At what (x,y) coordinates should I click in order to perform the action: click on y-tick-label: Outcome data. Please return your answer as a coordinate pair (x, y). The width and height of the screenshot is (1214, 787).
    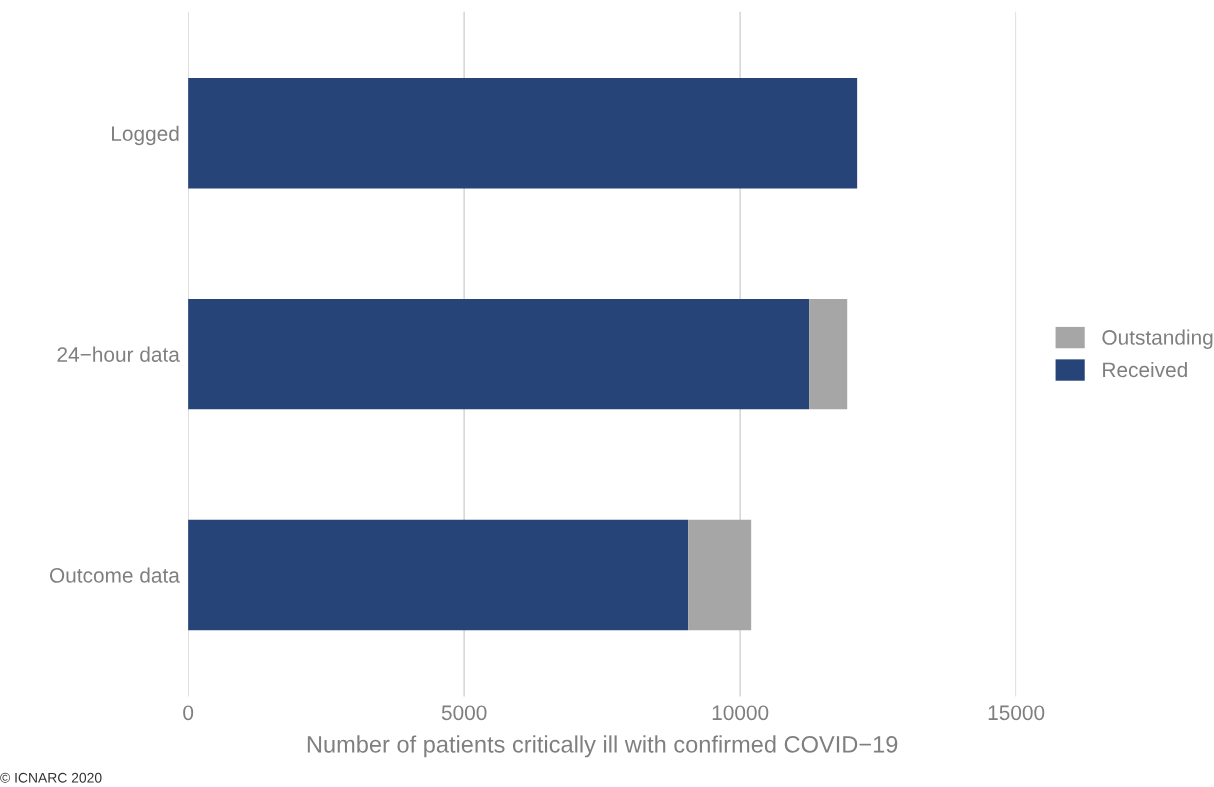
    Looking at the image, I should click on (114, 575).